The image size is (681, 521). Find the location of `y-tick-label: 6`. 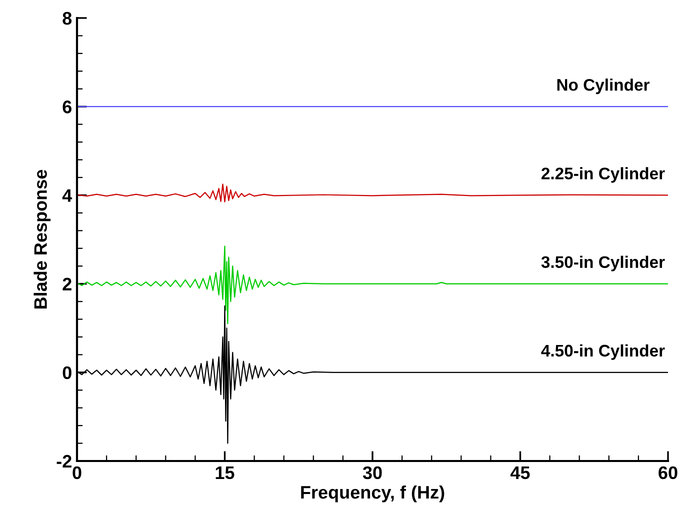

y-tick-label: 6 is located at coordinates (67, 107).